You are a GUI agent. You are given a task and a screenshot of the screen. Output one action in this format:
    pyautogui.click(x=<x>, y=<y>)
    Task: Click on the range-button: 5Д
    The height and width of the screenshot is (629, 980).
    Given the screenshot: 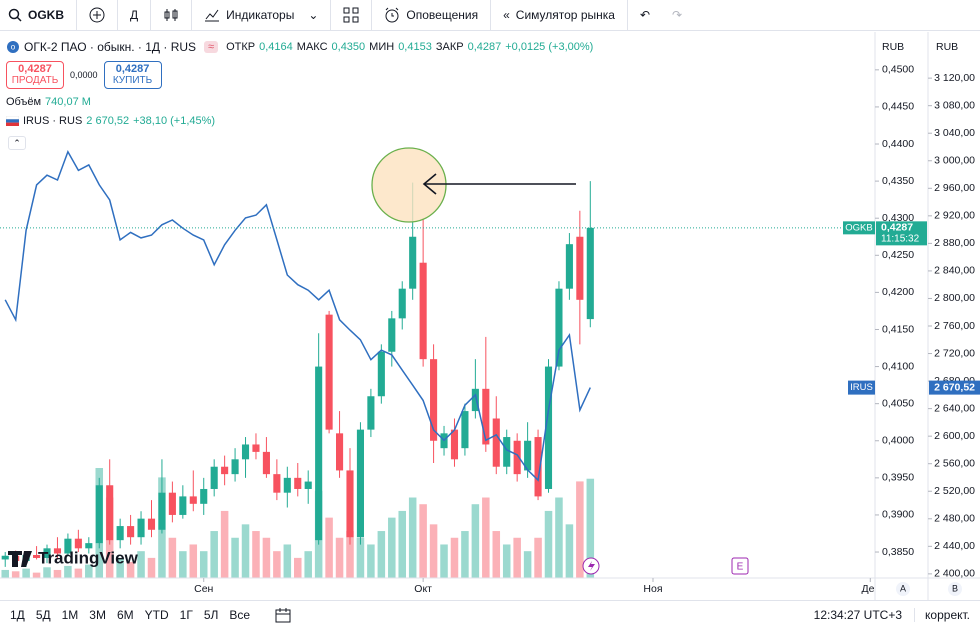 What is the action you would take?
    pyautogui.click(x=43, y=615)
    